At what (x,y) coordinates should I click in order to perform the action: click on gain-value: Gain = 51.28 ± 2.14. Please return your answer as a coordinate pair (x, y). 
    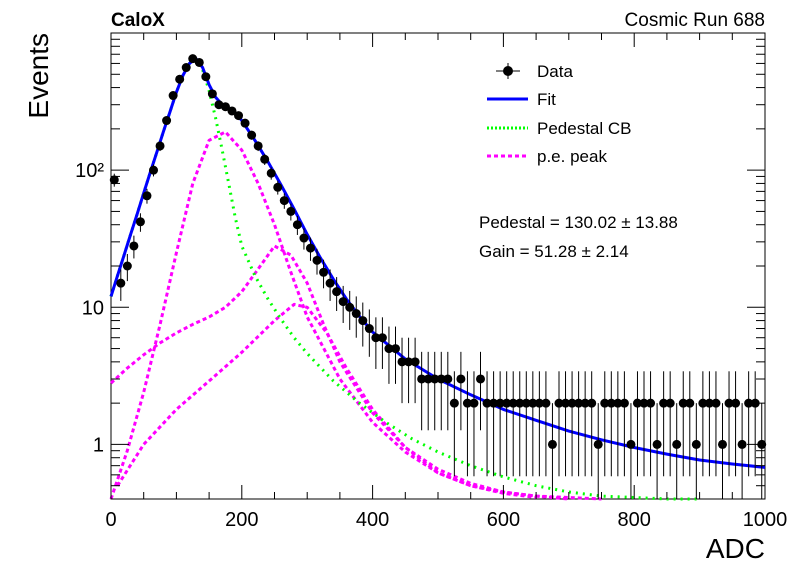
    Looking at the image, I should click on (554, 251).